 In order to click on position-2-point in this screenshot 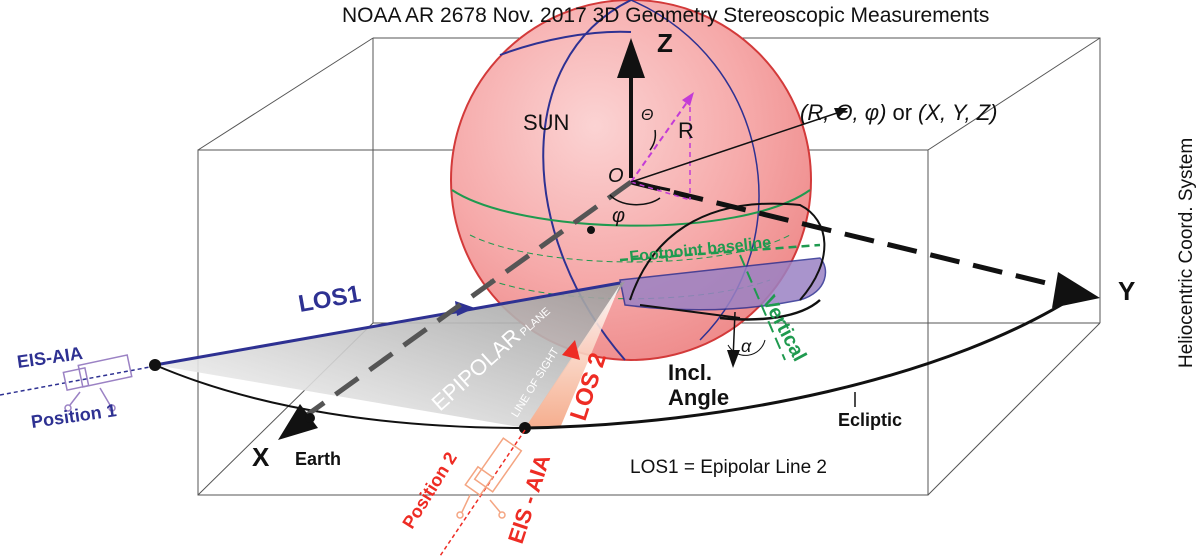, I will do `click(525, 428)`.